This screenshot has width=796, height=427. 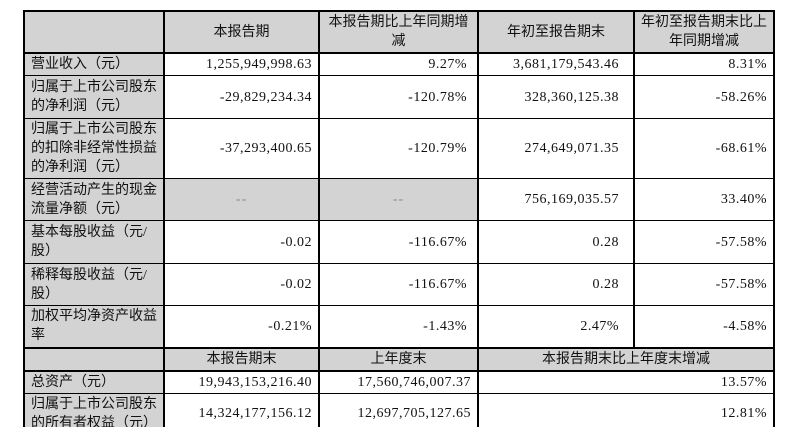 I want to click on row-label: 加权平均净资产收益率, so click(x=94, y=326).